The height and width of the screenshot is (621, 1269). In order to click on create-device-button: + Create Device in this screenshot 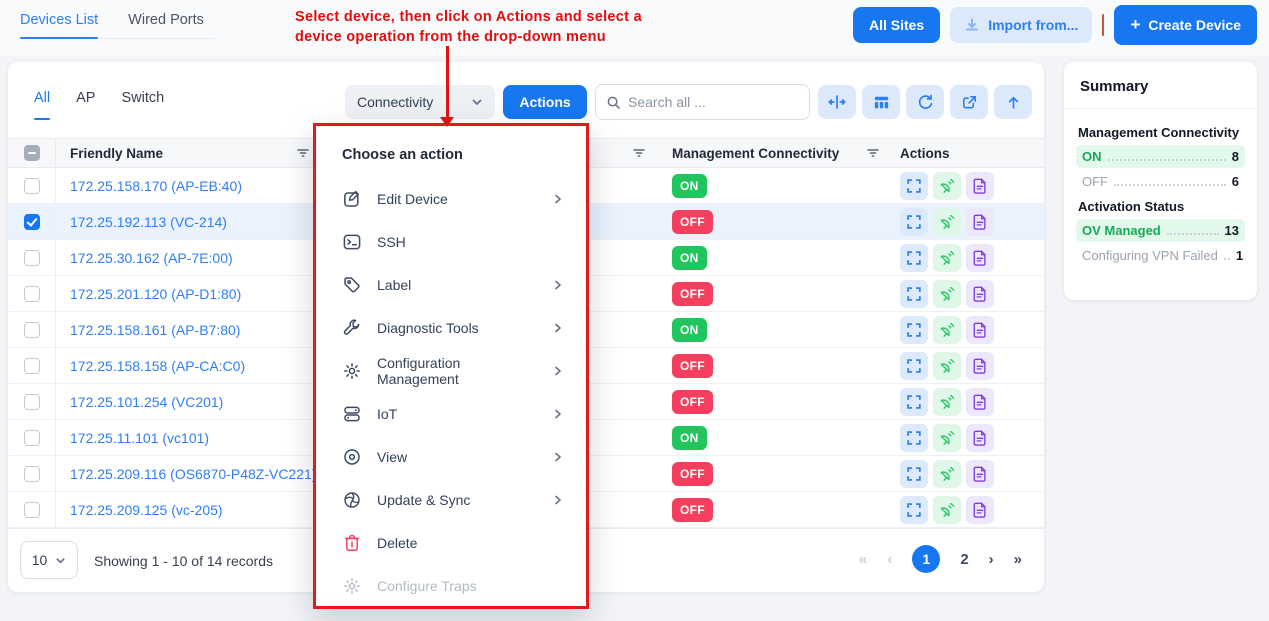, I will do `click(1185, 25)`.